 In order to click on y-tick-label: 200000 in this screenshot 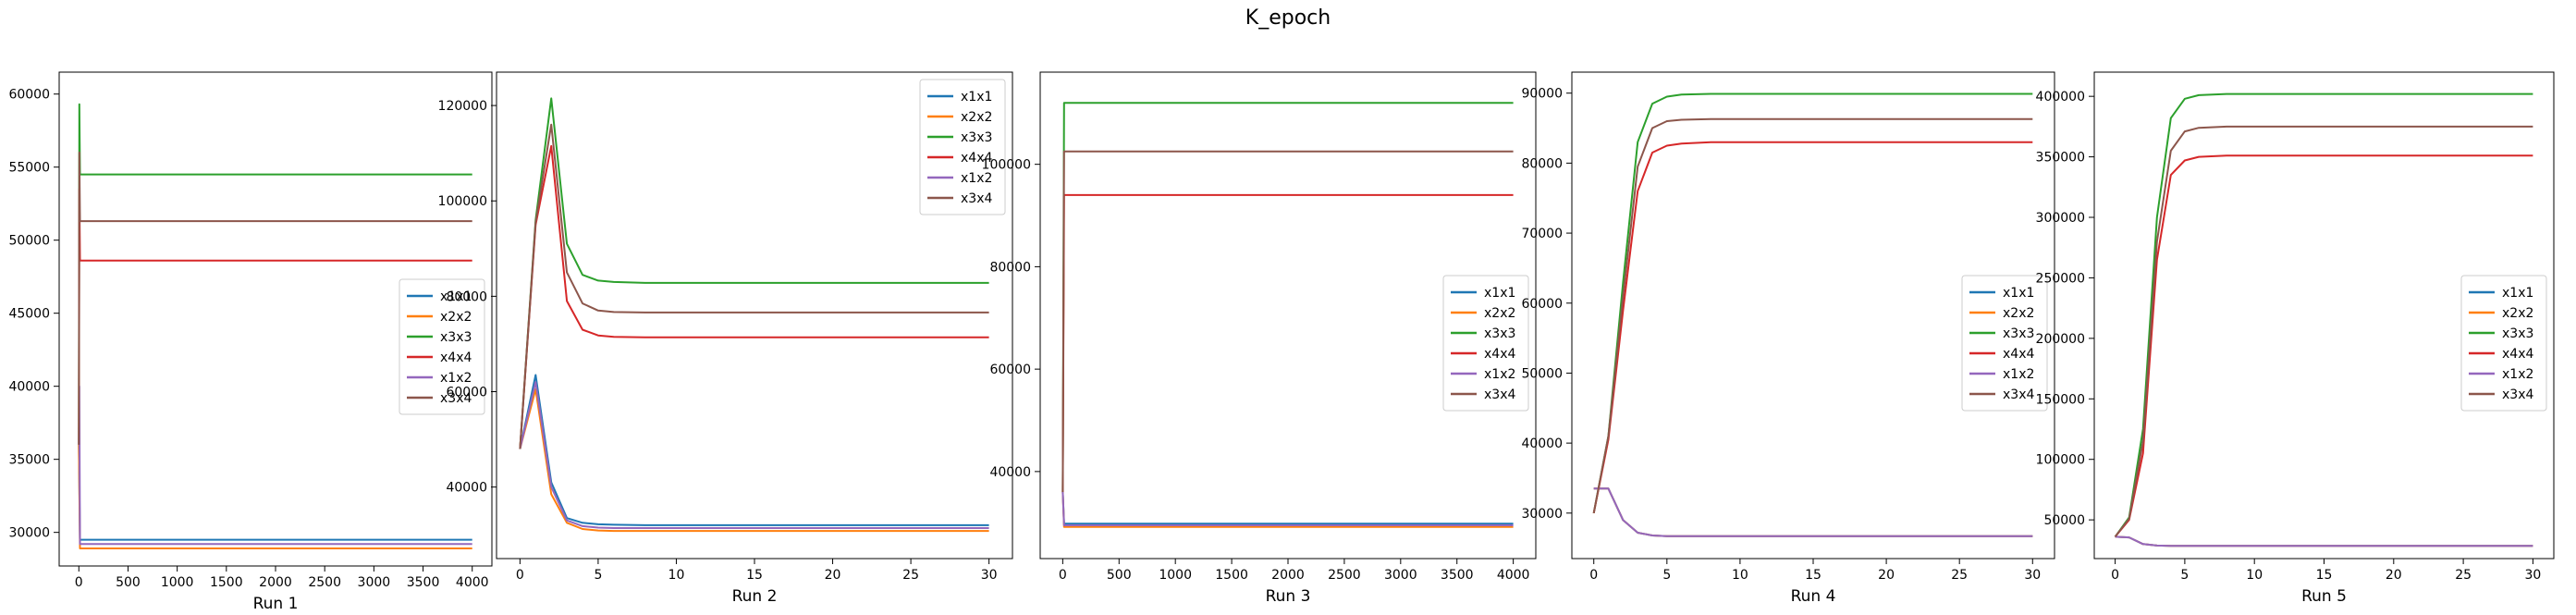, I will do `click(2060, 339)`.